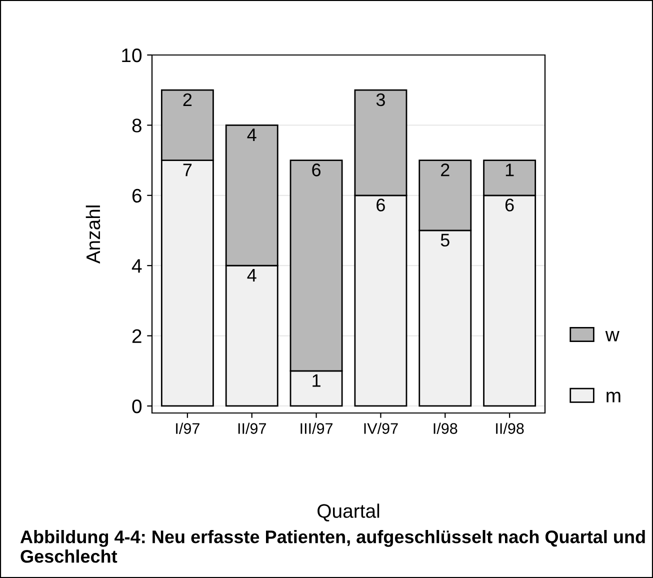 This screenshot has width=653, height=578. What do you see at coordinates (612, 336) in the screenshot?
I see `legend-label: w` at bounding box center [612, 336].